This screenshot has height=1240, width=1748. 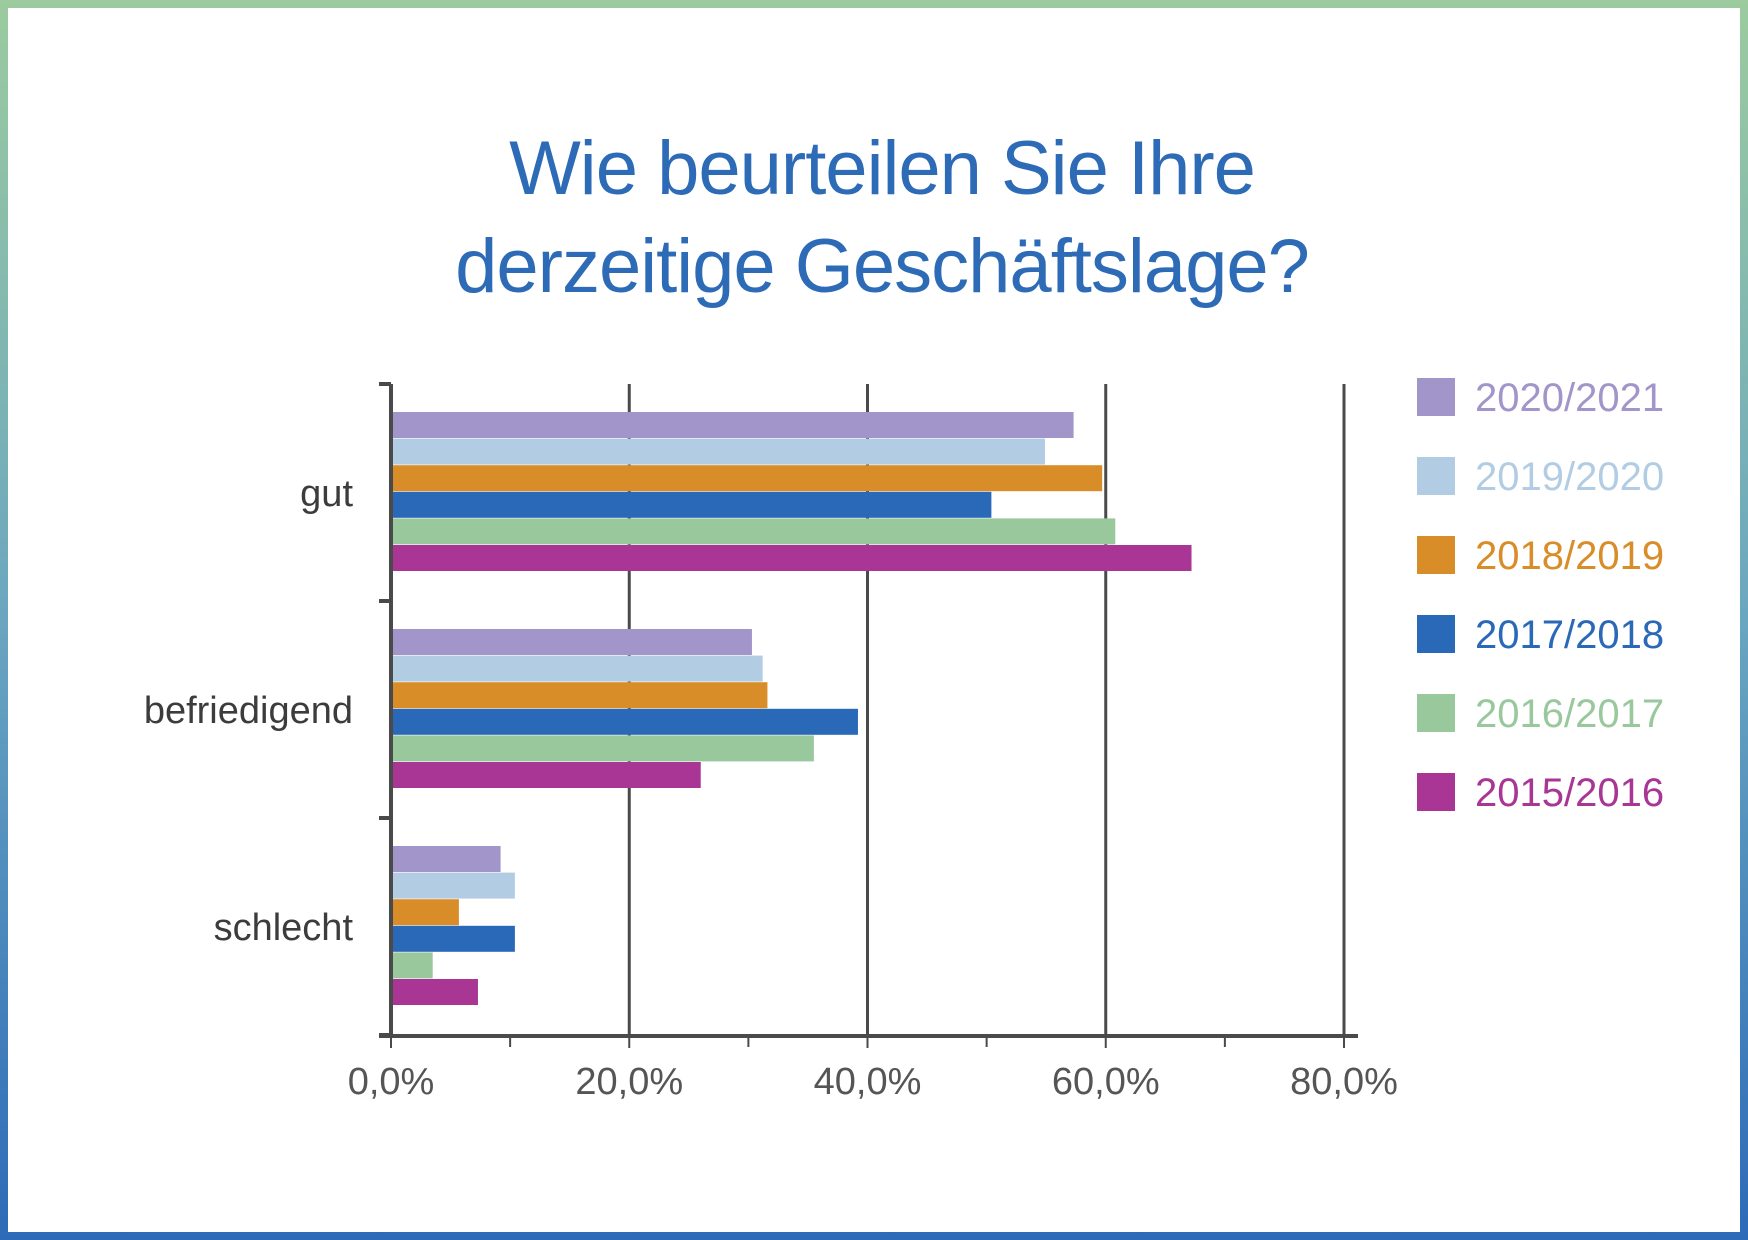 What do you see at coordinates (1570, 477) in the screenshot?
I see `legend-label: 2019/2020` at bounding box center [1570, 477].